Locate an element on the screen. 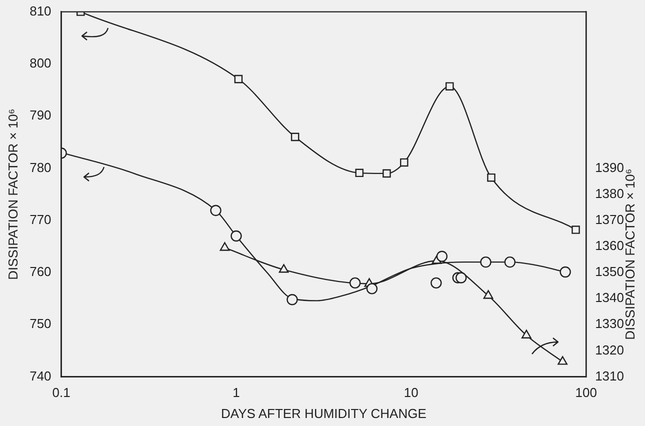 The height and width of the screenshot is (426, 645). y-tick-label: 780 is located at coordinates (41, 167).